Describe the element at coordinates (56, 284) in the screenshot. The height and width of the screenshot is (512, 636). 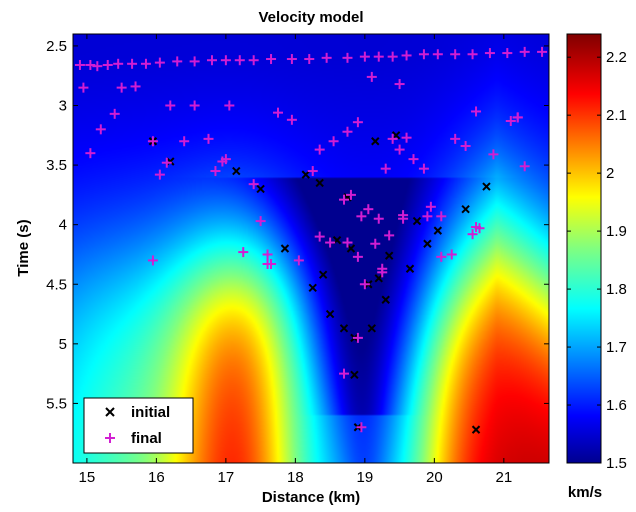
I see `y-tick-label: 4.5` at that location.